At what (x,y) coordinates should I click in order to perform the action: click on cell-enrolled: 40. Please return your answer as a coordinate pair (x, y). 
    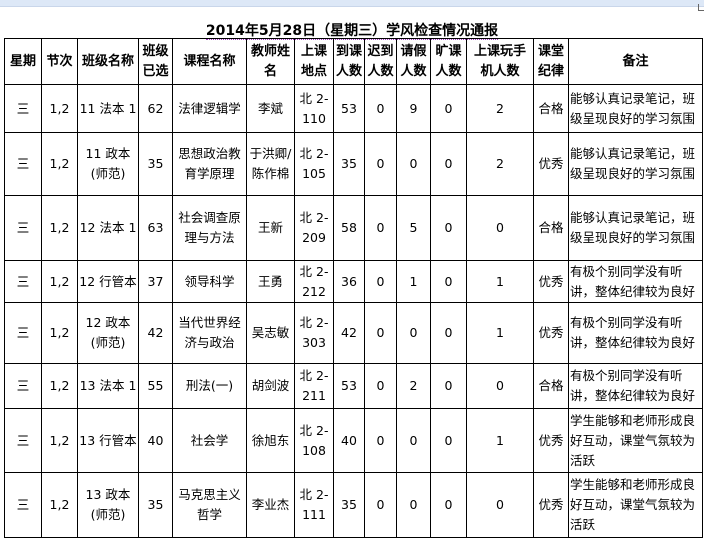
    Looking at the image, I should click on (155, 440).